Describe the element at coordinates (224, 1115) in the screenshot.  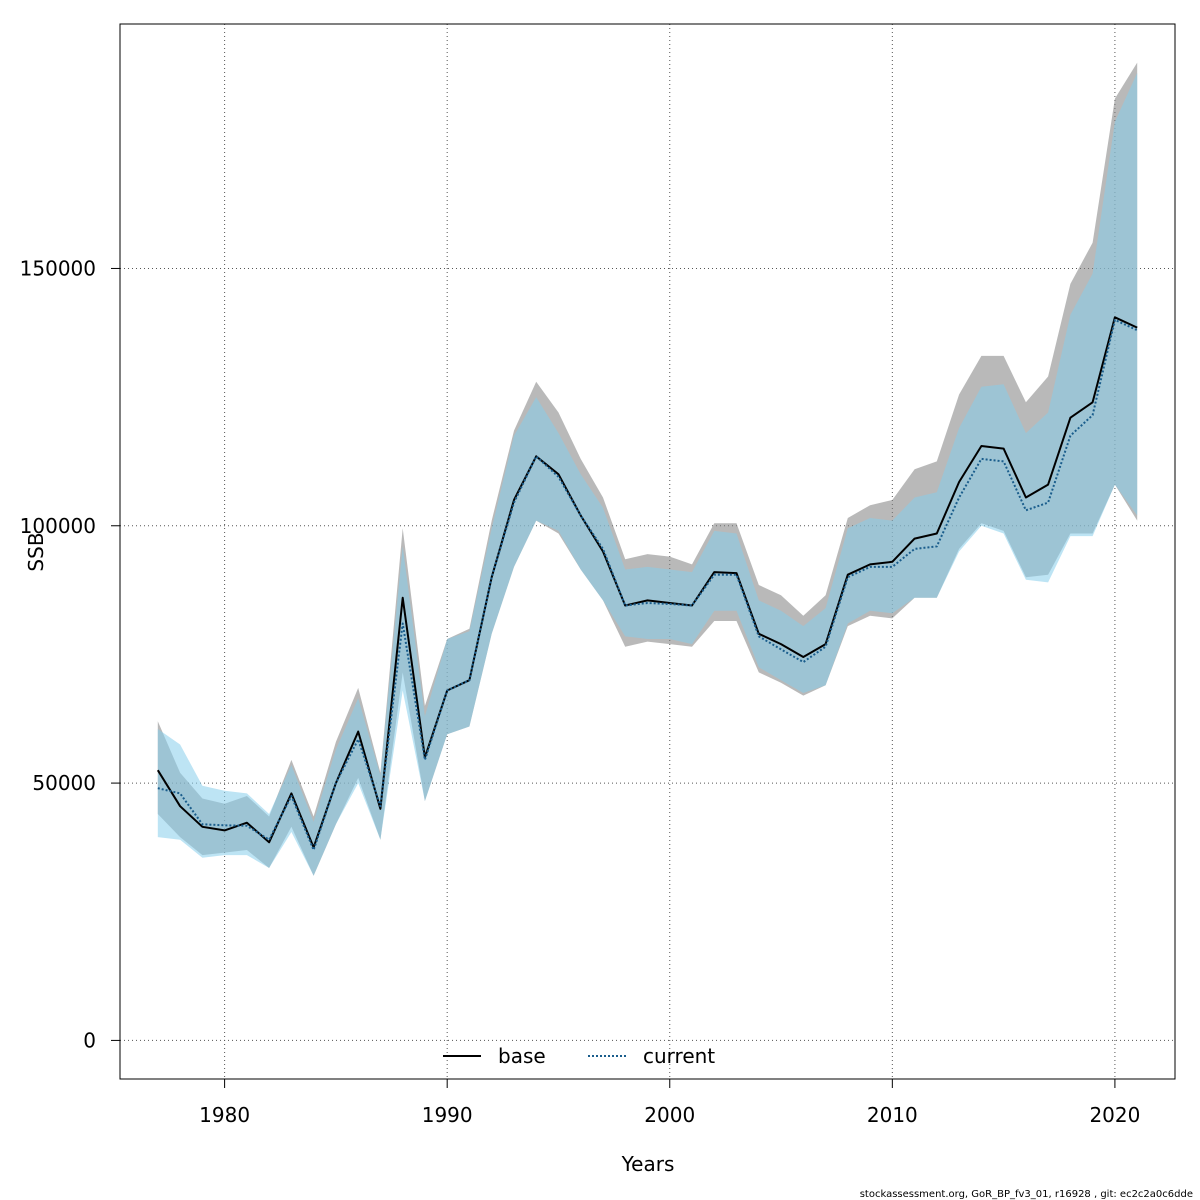
I see `x-tick-label: 1980` at that location.